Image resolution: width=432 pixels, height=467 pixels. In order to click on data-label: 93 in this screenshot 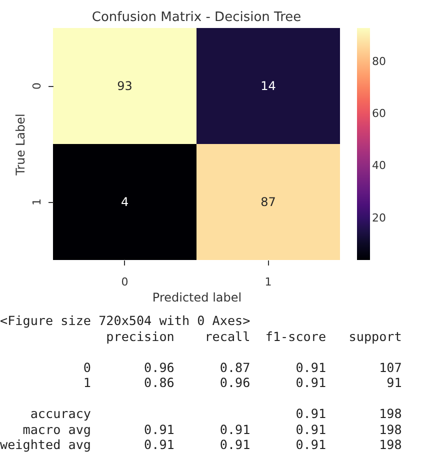, I will do `click(124, 86)`.